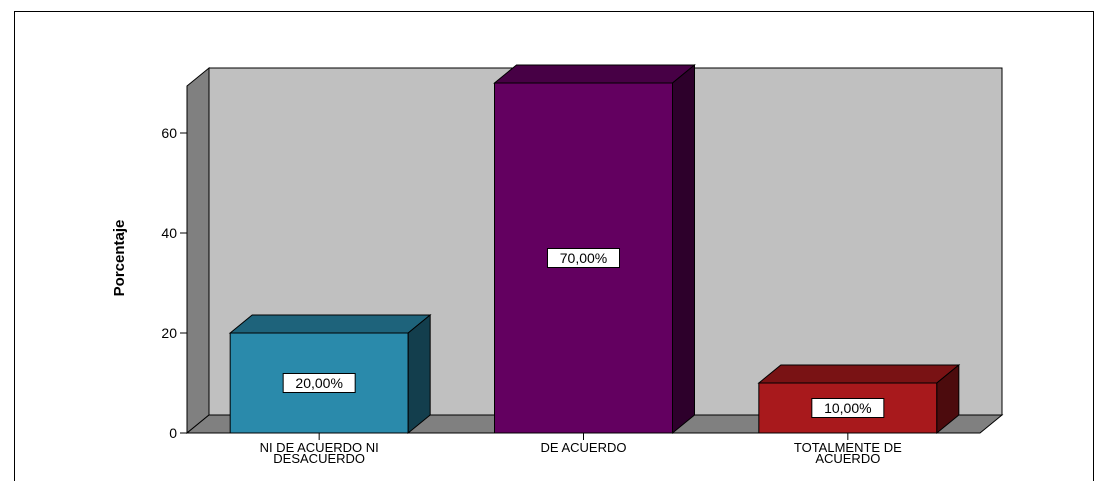 This screenshot has width=1112, height=483. Describe the element at coordinates (169, 333) in the screenshot. I see `y-tick-label: 20` at that location.